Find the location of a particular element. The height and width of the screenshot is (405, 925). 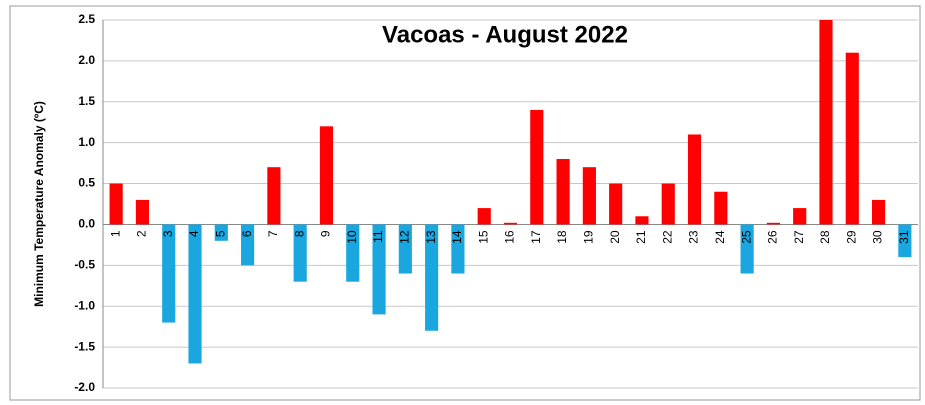

x-tick-label: 4 is located at coordinates (194, 233).